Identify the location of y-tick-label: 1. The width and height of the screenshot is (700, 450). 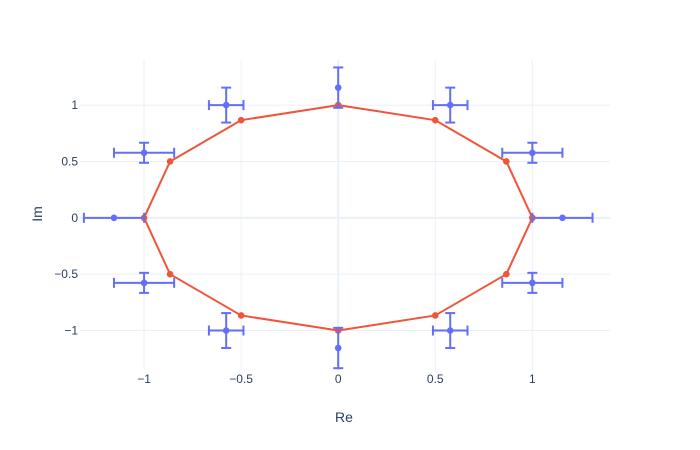
(74, 105).